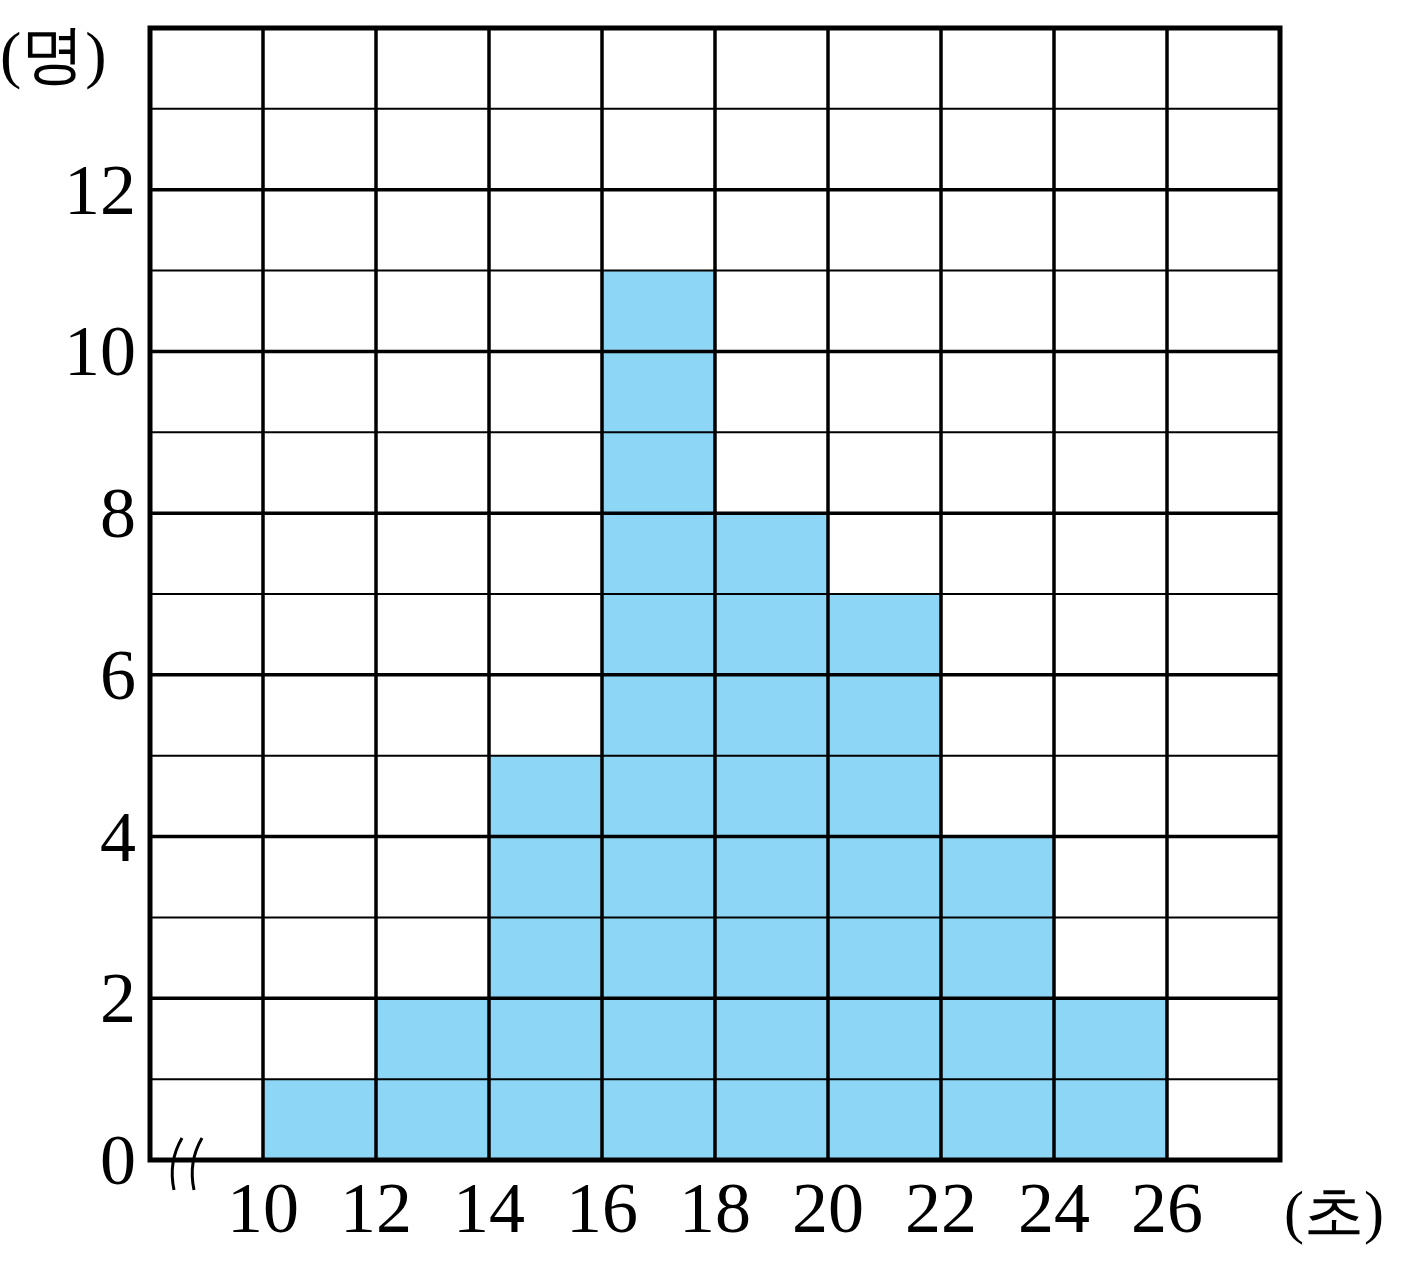  What do you see at coordinates (118, 513) in the screenshot?
I see `y-tick-label: 8` at bounding box center [118, 513].